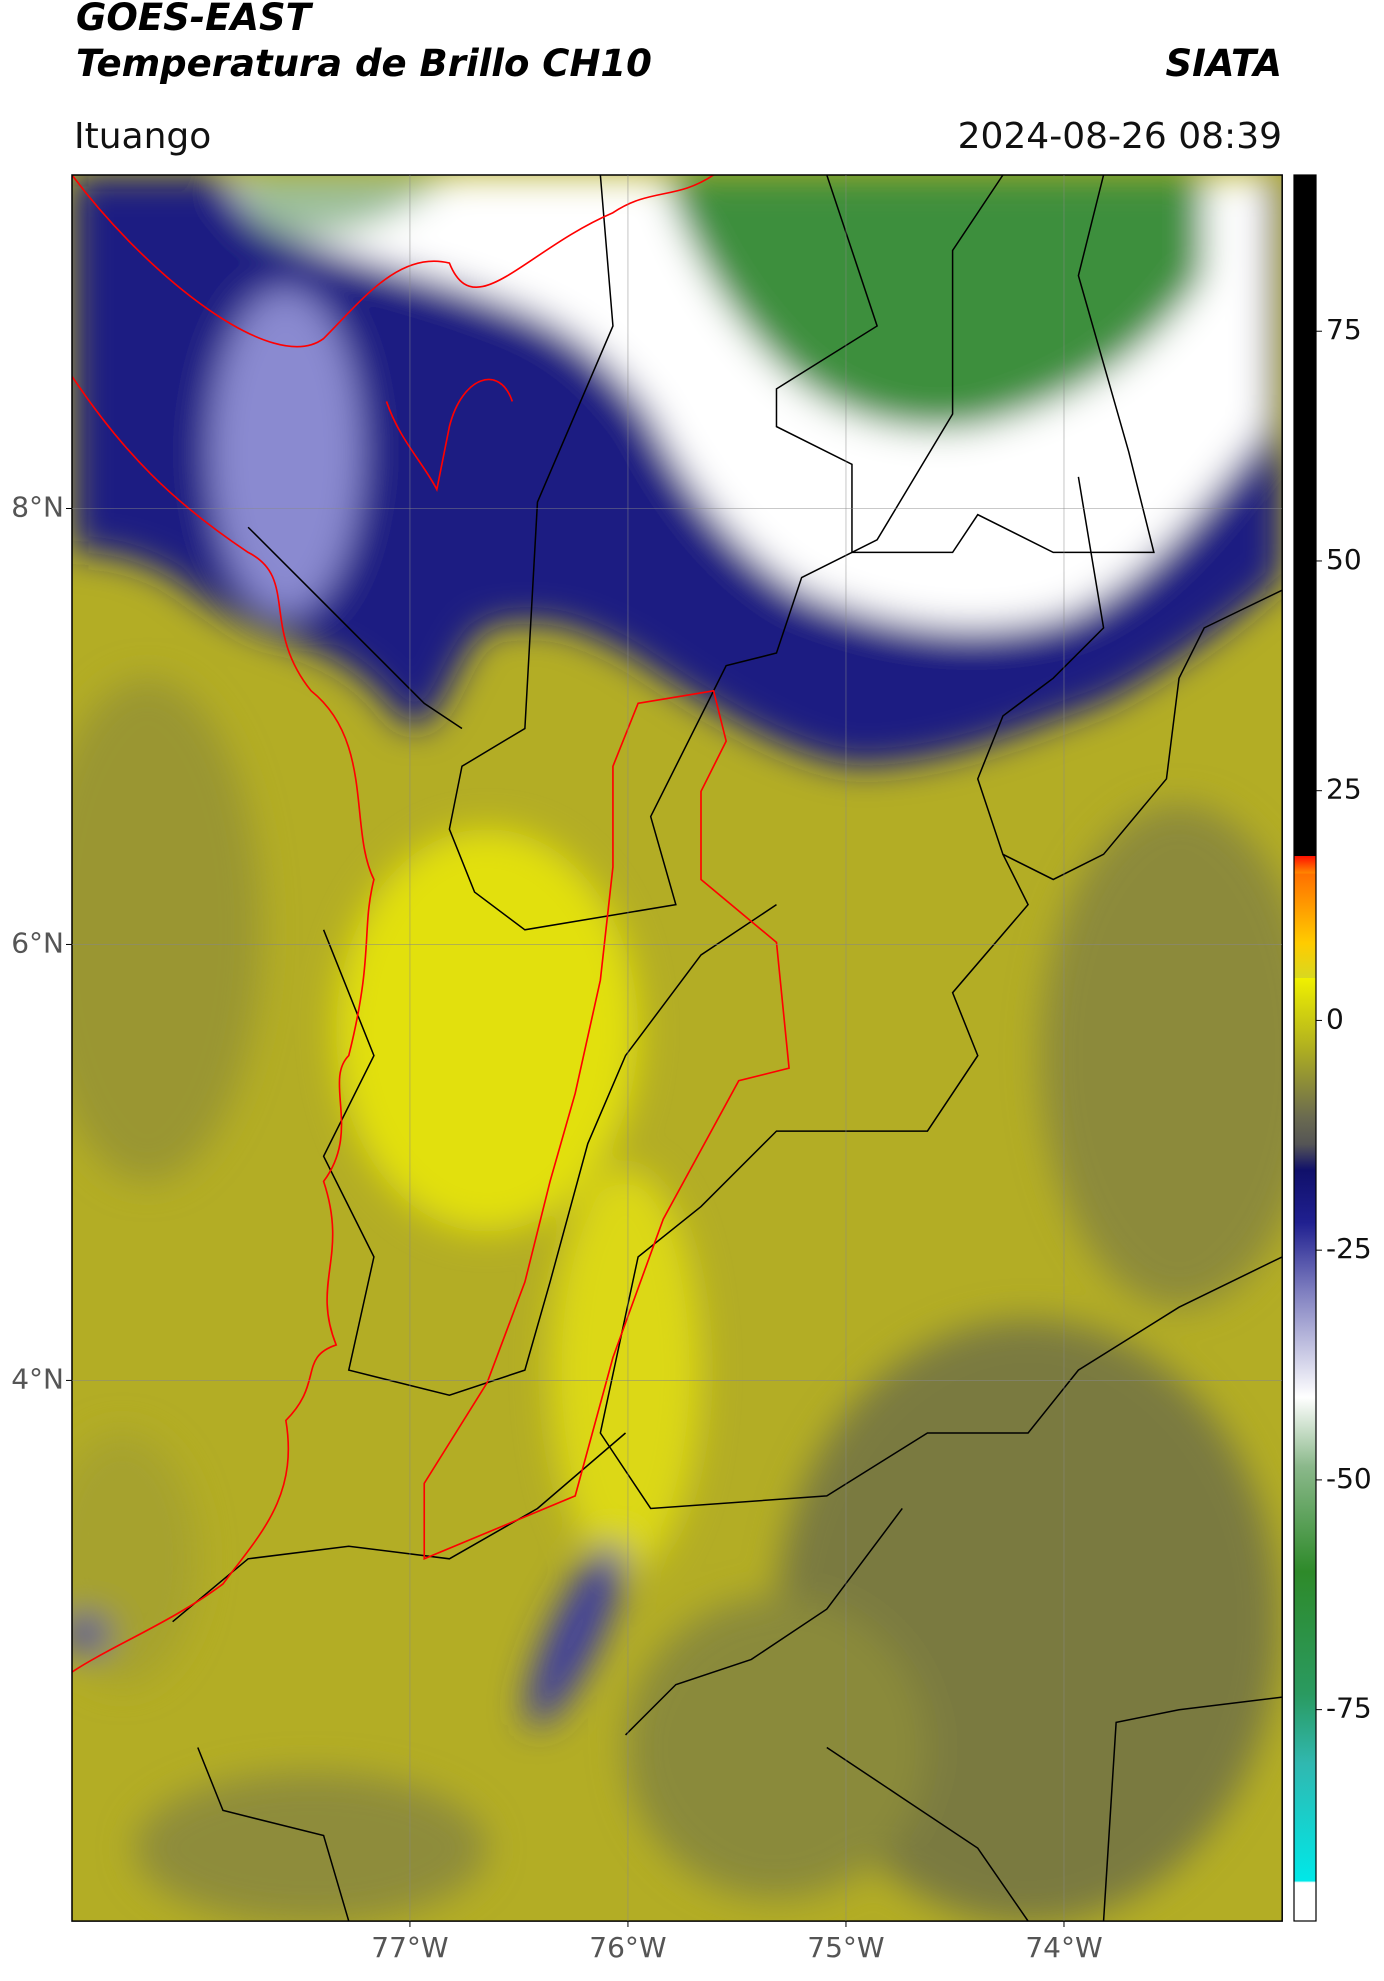 The height and width of the screenshot is (1981, 1384). What do you see at coordinates (1120, 136) in the screenshot?
I see `datetime: 2024-08-26 08:39` at bounding box center [1120, 136].